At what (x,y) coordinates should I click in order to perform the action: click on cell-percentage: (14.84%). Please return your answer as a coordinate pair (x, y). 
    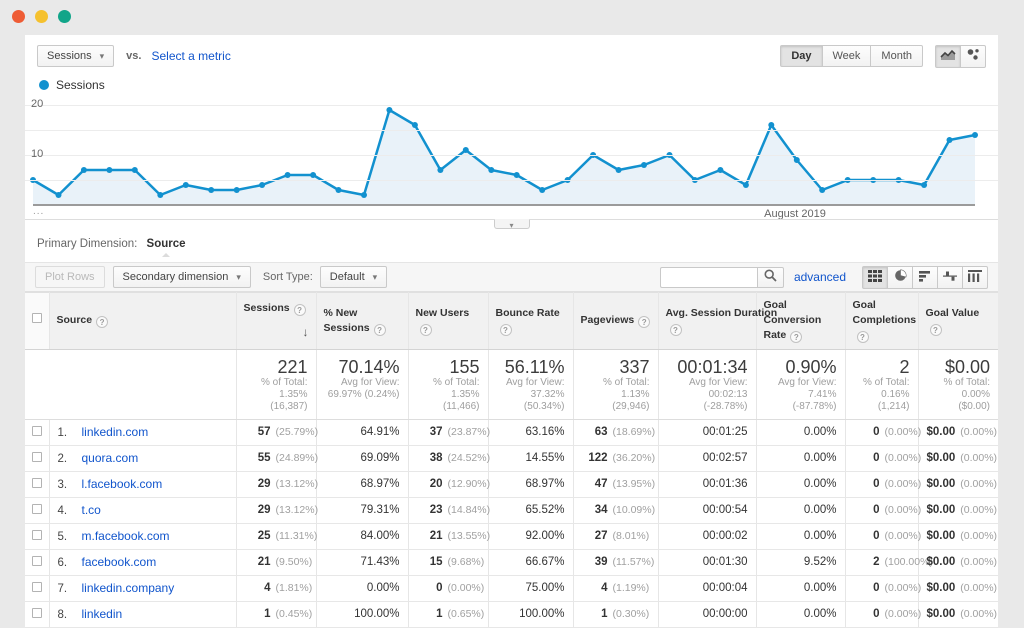
    Looking at the image, I should click on (469, 510).